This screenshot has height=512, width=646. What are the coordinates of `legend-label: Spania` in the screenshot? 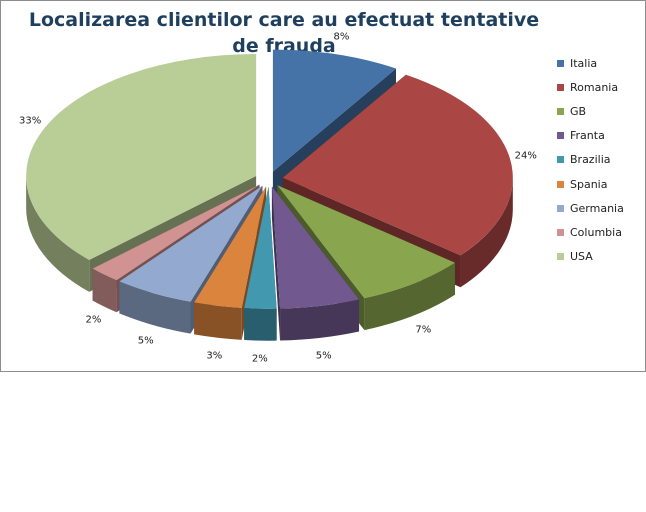 It's located at (589, 184).